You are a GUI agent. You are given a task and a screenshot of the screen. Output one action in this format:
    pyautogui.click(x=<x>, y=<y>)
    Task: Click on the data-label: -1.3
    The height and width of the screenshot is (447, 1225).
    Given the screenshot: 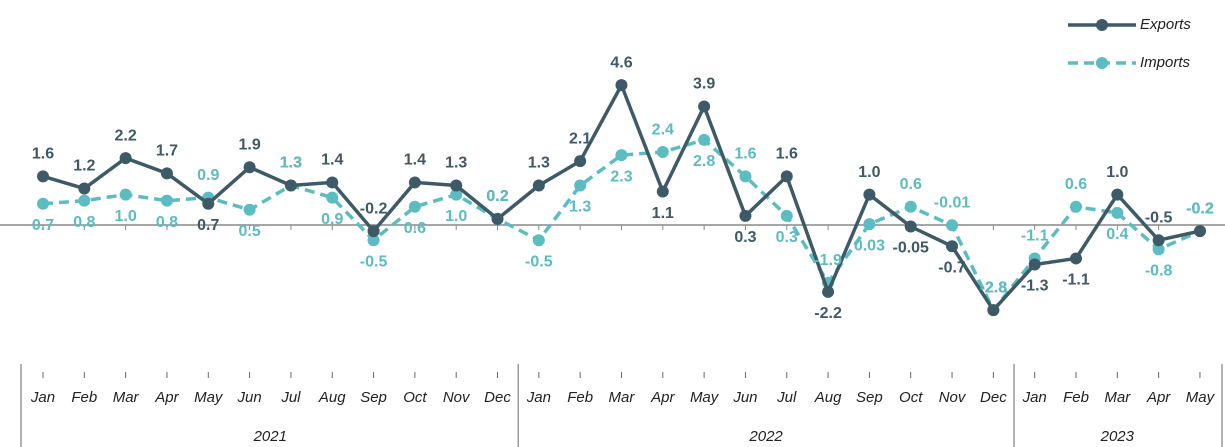 What is the action you would take?
    pyautogui.click(x=1035, y=286)
    